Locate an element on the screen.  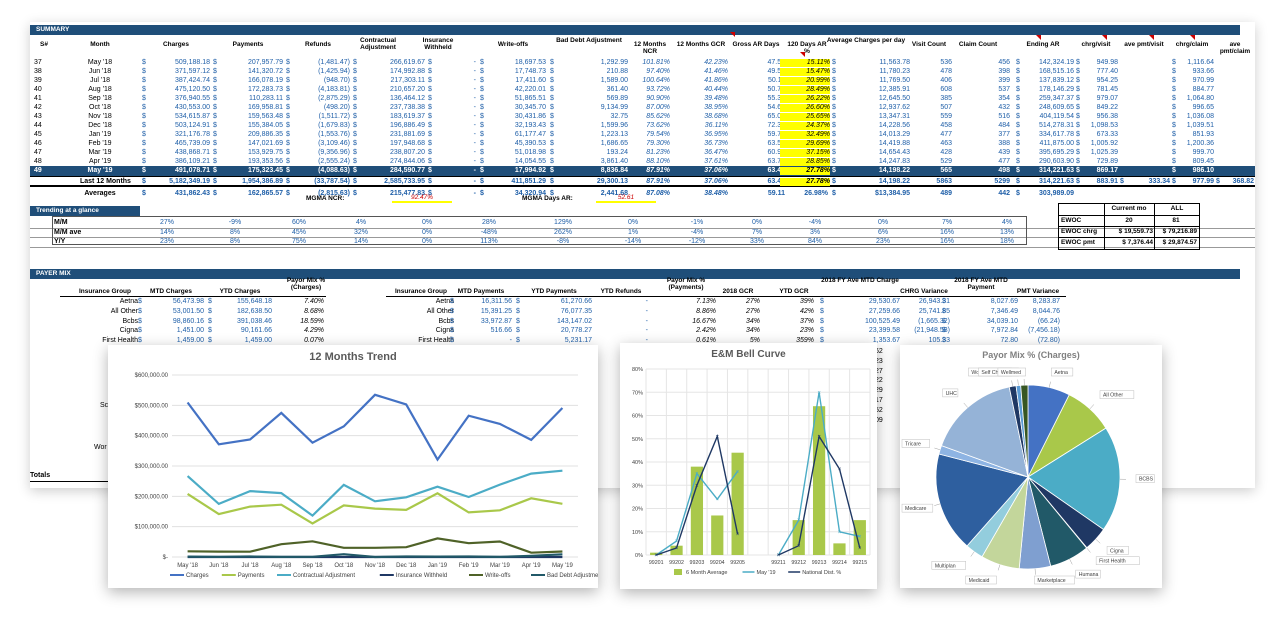
summary-cell: 87.08% is located at coordinates (658, 193).